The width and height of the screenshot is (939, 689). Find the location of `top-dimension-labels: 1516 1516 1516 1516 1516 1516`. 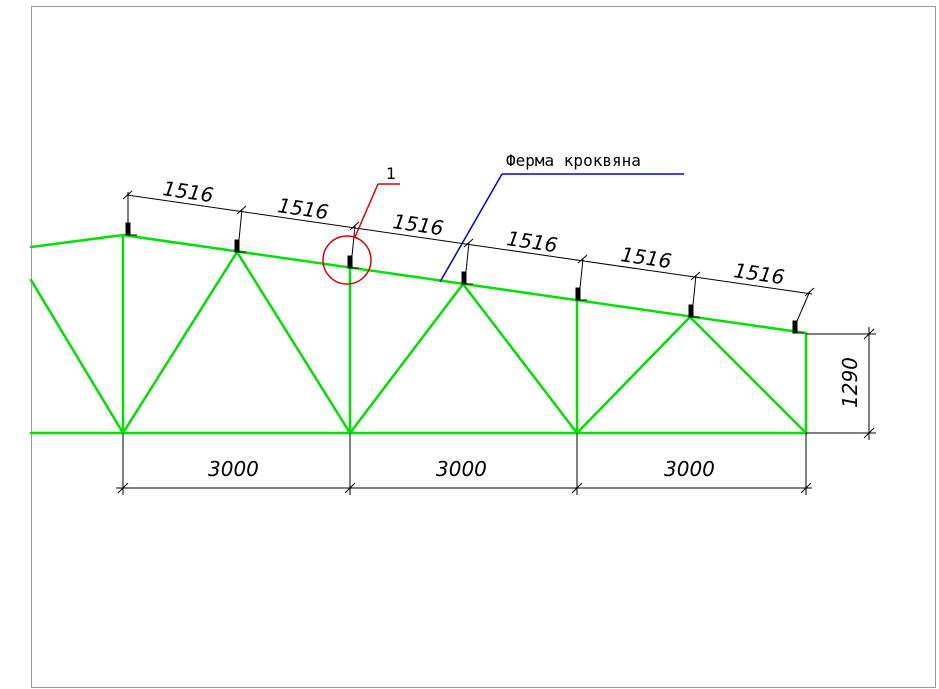

top-dimension-labels: 1516 1516 1516 1516 1516 1516 is located at coordinates (473, 232).